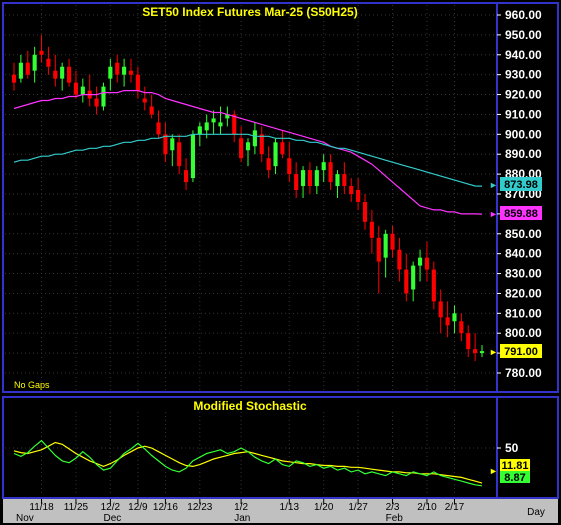  Describe the element at coordinates (527, 511) in the screenshot. I see `period-axis-bar` at that location.